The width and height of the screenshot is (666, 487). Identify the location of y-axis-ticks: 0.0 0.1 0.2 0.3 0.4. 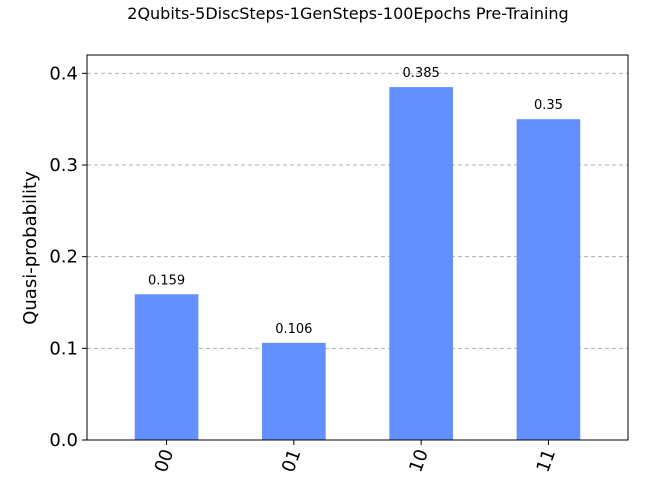
(68, 257).